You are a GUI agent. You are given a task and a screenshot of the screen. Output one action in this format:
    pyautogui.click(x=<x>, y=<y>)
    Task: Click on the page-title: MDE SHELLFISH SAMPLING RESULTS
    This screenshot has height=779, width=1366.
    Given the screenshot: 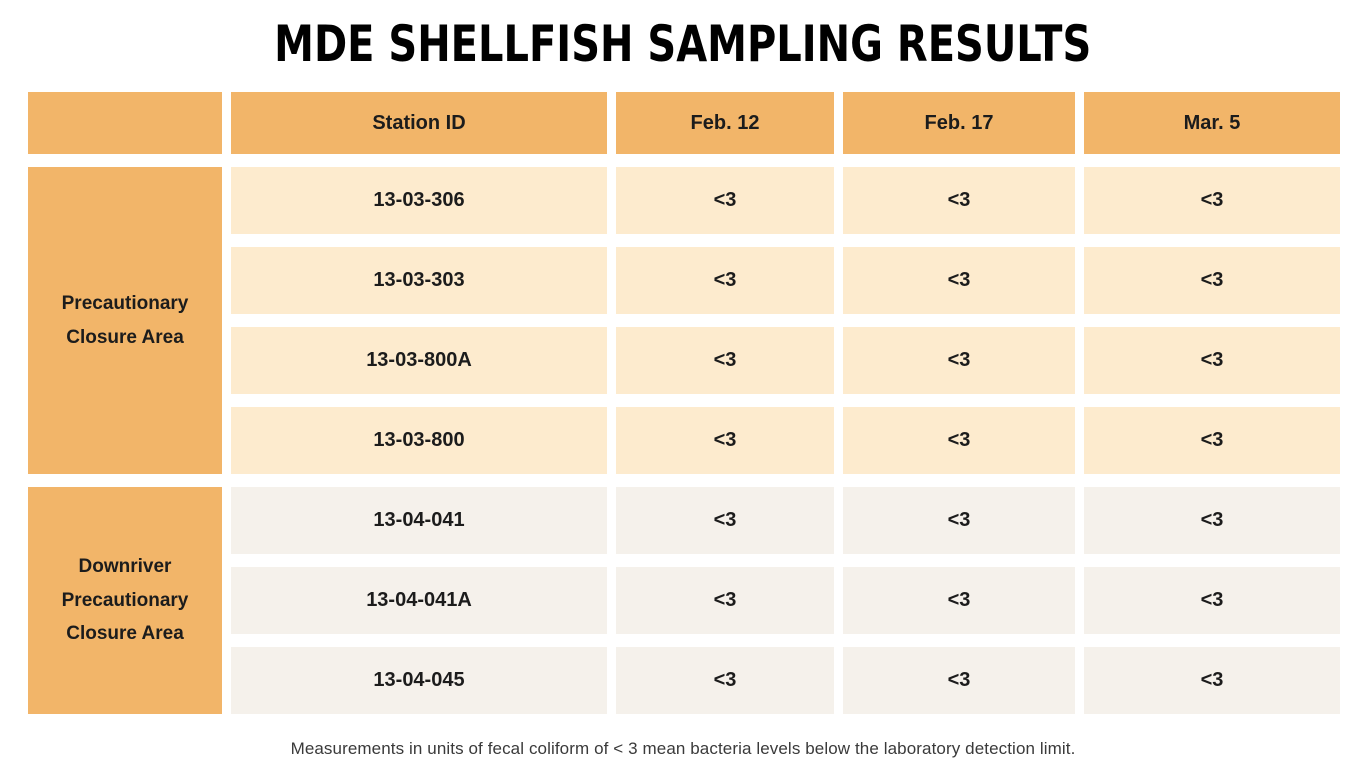 What is the action you would take?
    pyautogui.click(x=683, y=38)
    